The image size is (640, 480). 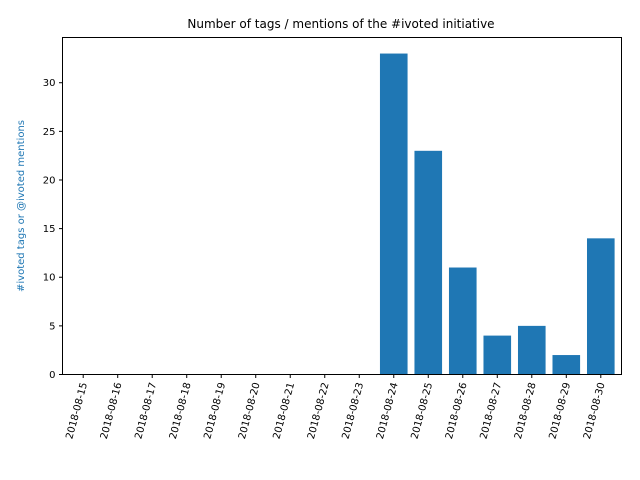 I want to click on y-tick-label: 5, so click(x=52, y=326).